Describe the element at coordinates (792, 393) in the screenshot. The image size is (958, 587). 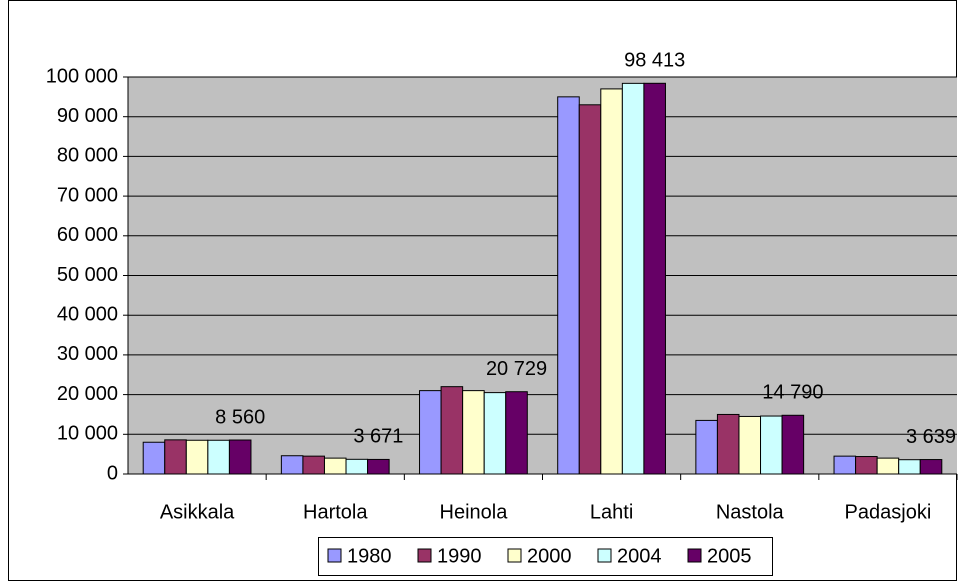
I see `data-label: 14 790` at that location.